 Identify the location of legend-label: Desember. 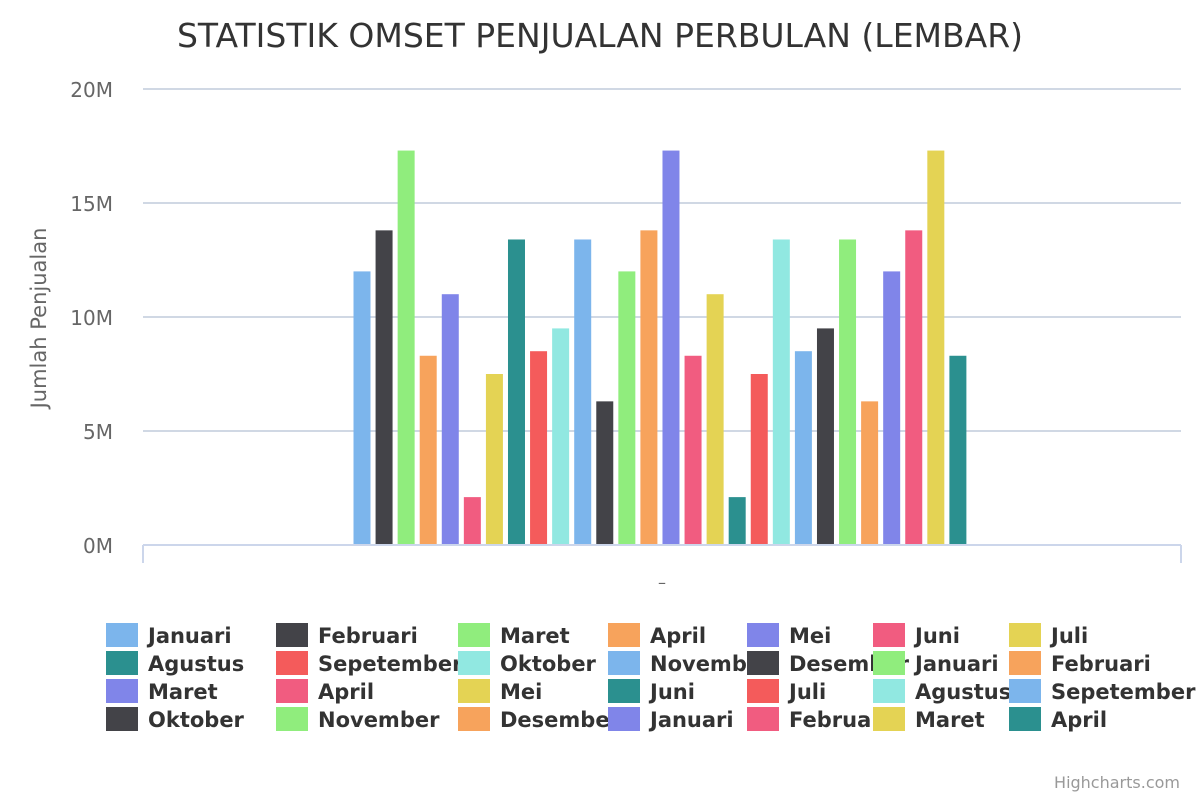
(560, 720).